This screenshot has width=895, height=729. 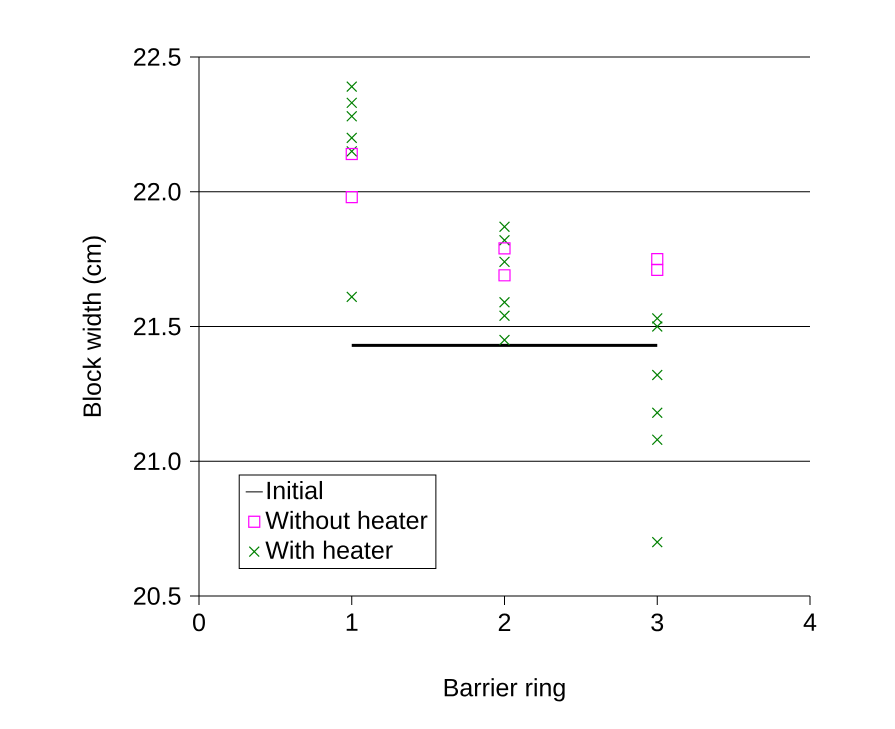 I want to click on x-tick-label: 0, so click(x=199, y=623).